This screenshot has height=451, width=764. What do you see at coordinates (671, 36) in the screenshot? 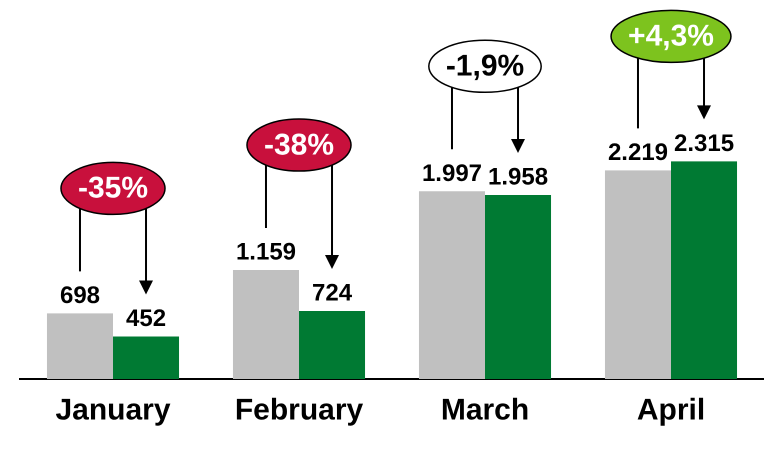
I see `text: +4,3%` at bounding box center [671, 36].